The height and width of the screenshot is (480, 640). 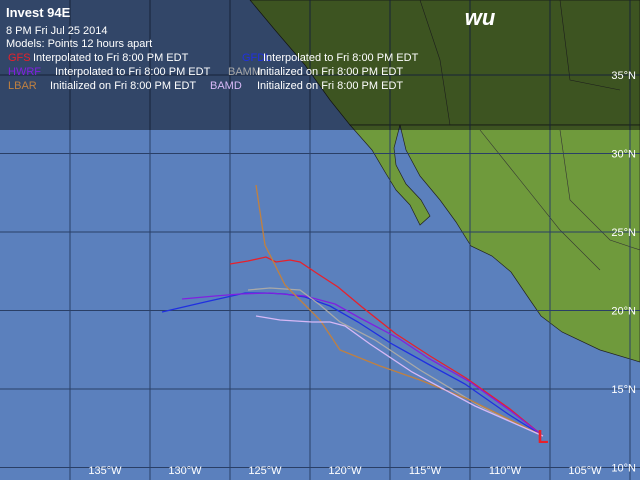 What do you see at coordinates (244, 72) in the screenshot?
I see `legend-model: BAMM` at bounding box center [244, 72].